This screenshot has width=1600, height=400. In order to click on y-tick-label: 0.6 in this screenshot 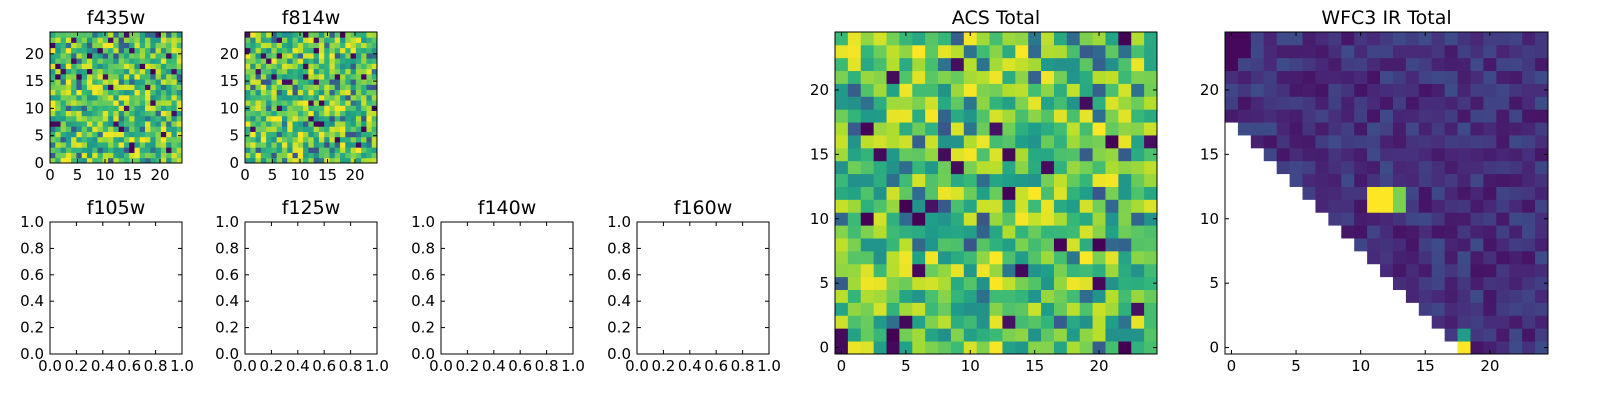, I will do `click(32, 275)`.